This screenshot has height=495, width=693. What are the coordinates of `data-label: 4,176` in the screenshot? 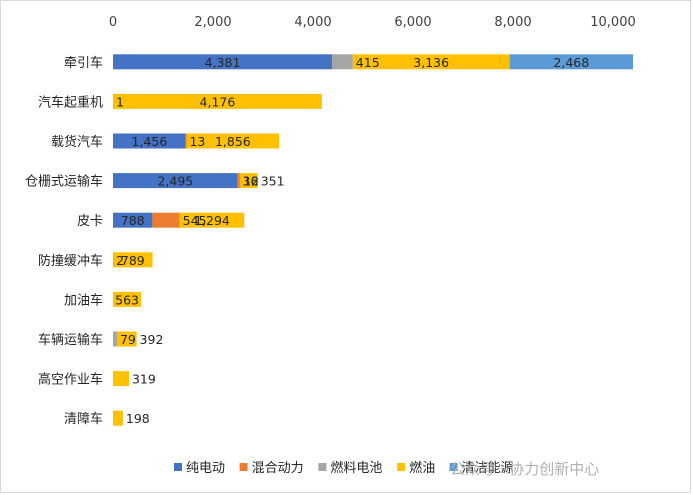 It's located at (218, 101).